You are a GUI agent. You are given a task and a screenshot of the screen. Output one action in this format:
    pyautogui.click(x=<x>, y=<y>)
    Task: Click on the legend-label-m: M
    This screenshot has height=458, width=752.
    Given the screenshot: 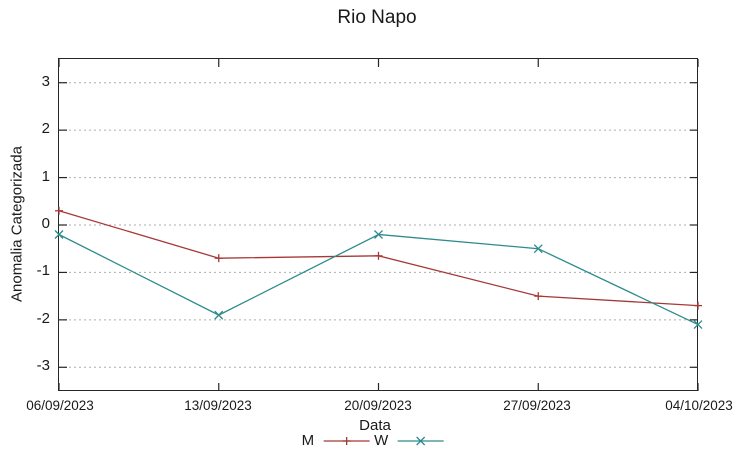 What is the action you would take?
    pyautogui.click(x=308, y=440)
    